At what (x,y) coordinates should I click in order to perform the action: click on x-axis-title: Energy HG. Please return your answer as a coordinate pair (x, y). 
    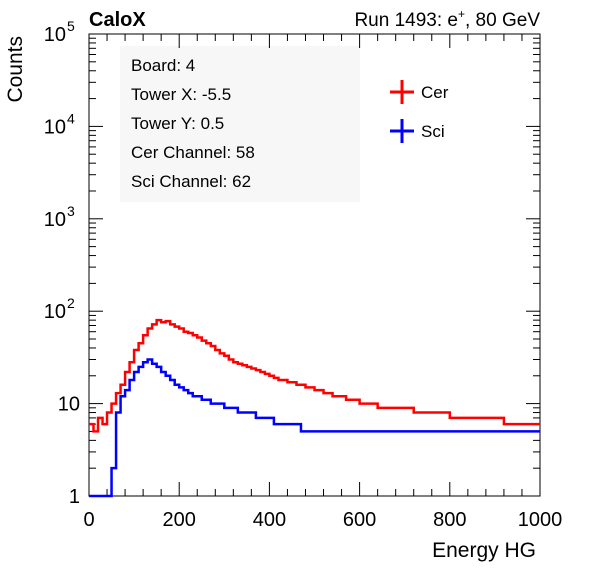
    Looking at the image, I should click on (484, 550).